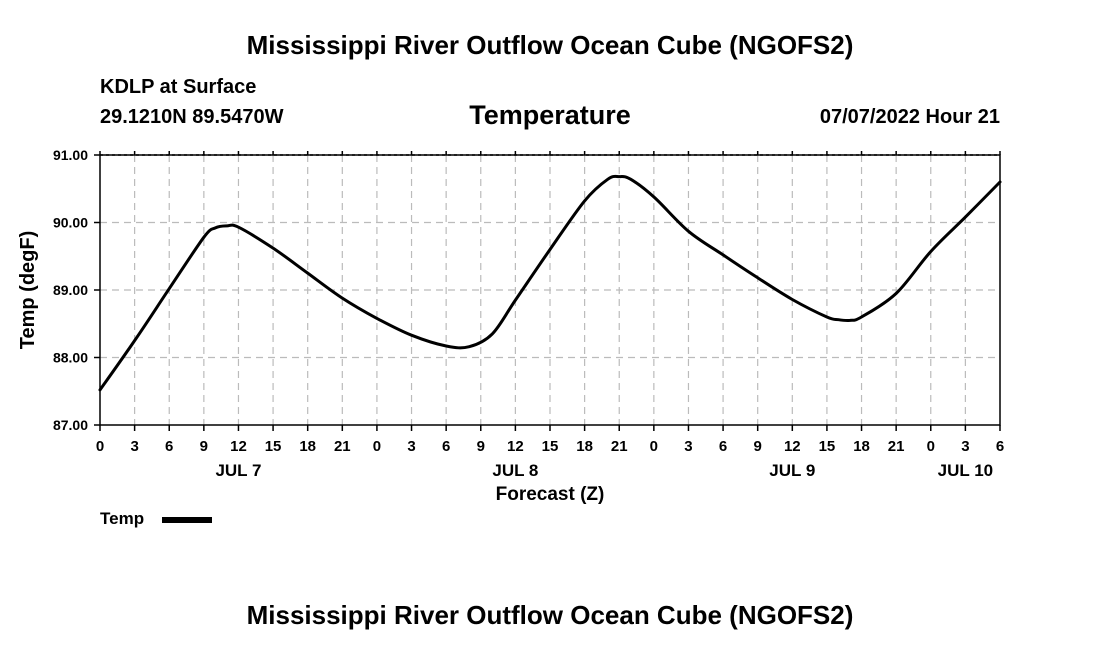 The height and width of the screenshot is (650, 1100). I want to click on legend-label-temp: Temp, so click(122, 518).